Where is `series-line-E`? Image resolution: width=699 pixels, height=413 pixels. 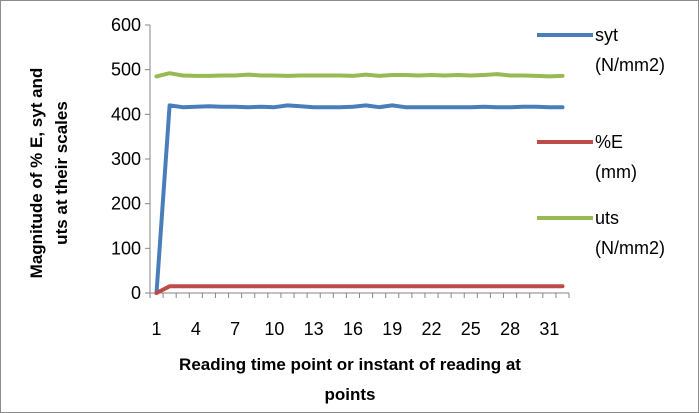
series-line-E is located at coordinates (359, 289).